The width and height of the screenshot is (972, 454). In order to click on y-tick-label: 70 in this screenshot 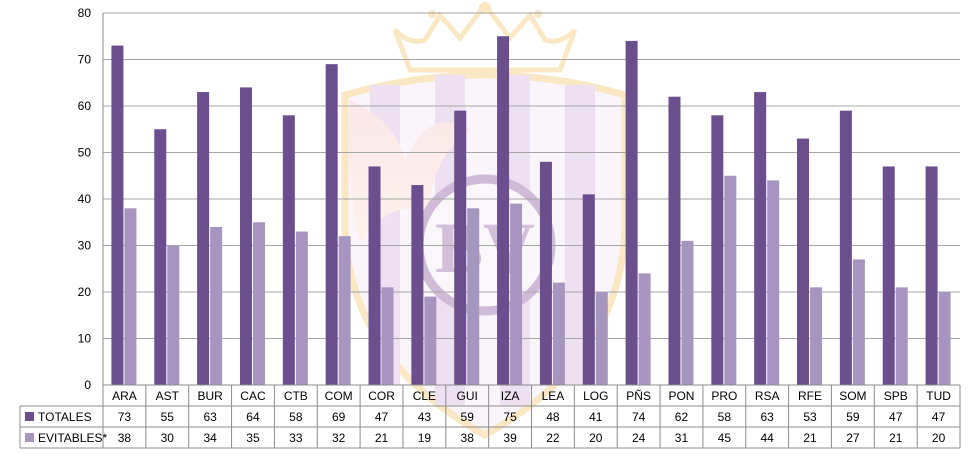, I will do `click(85, 60)`.